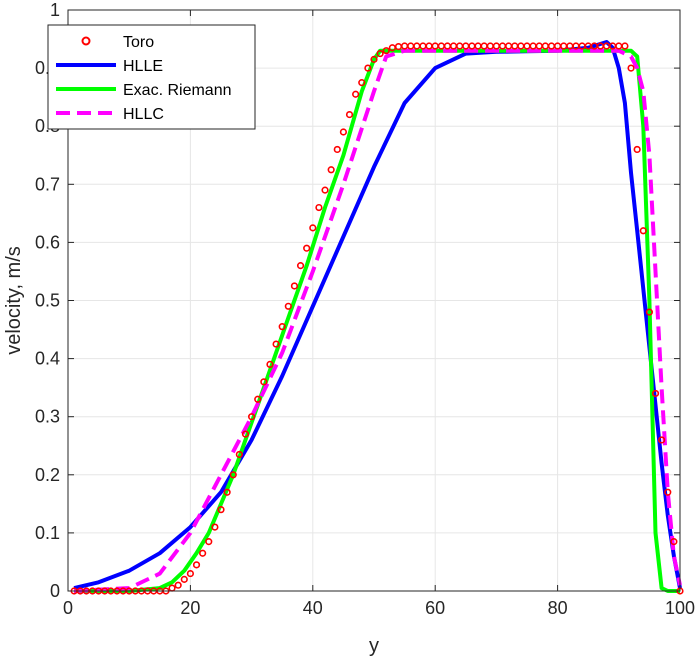  What do you see at coordinates (55, 10) in the screenshot?
I see `y-tick-label: 1` at bounding box center [55, 10].